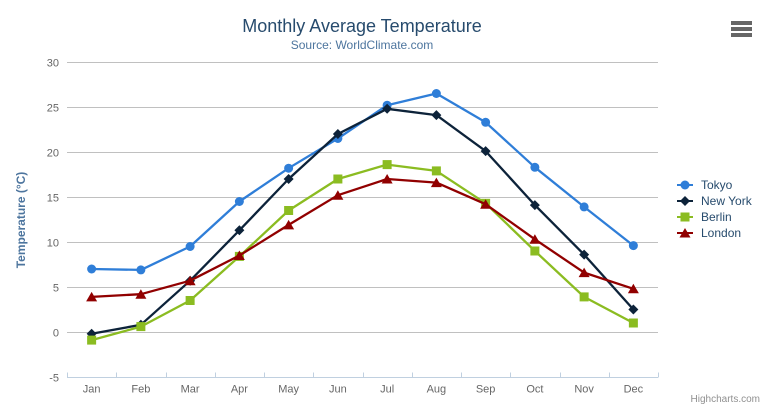 The image size is (769, 416). Describe the element at coordinates (21, 220) in the screenshot. I see `y-axis-title: Temperature (°C)` at that location.